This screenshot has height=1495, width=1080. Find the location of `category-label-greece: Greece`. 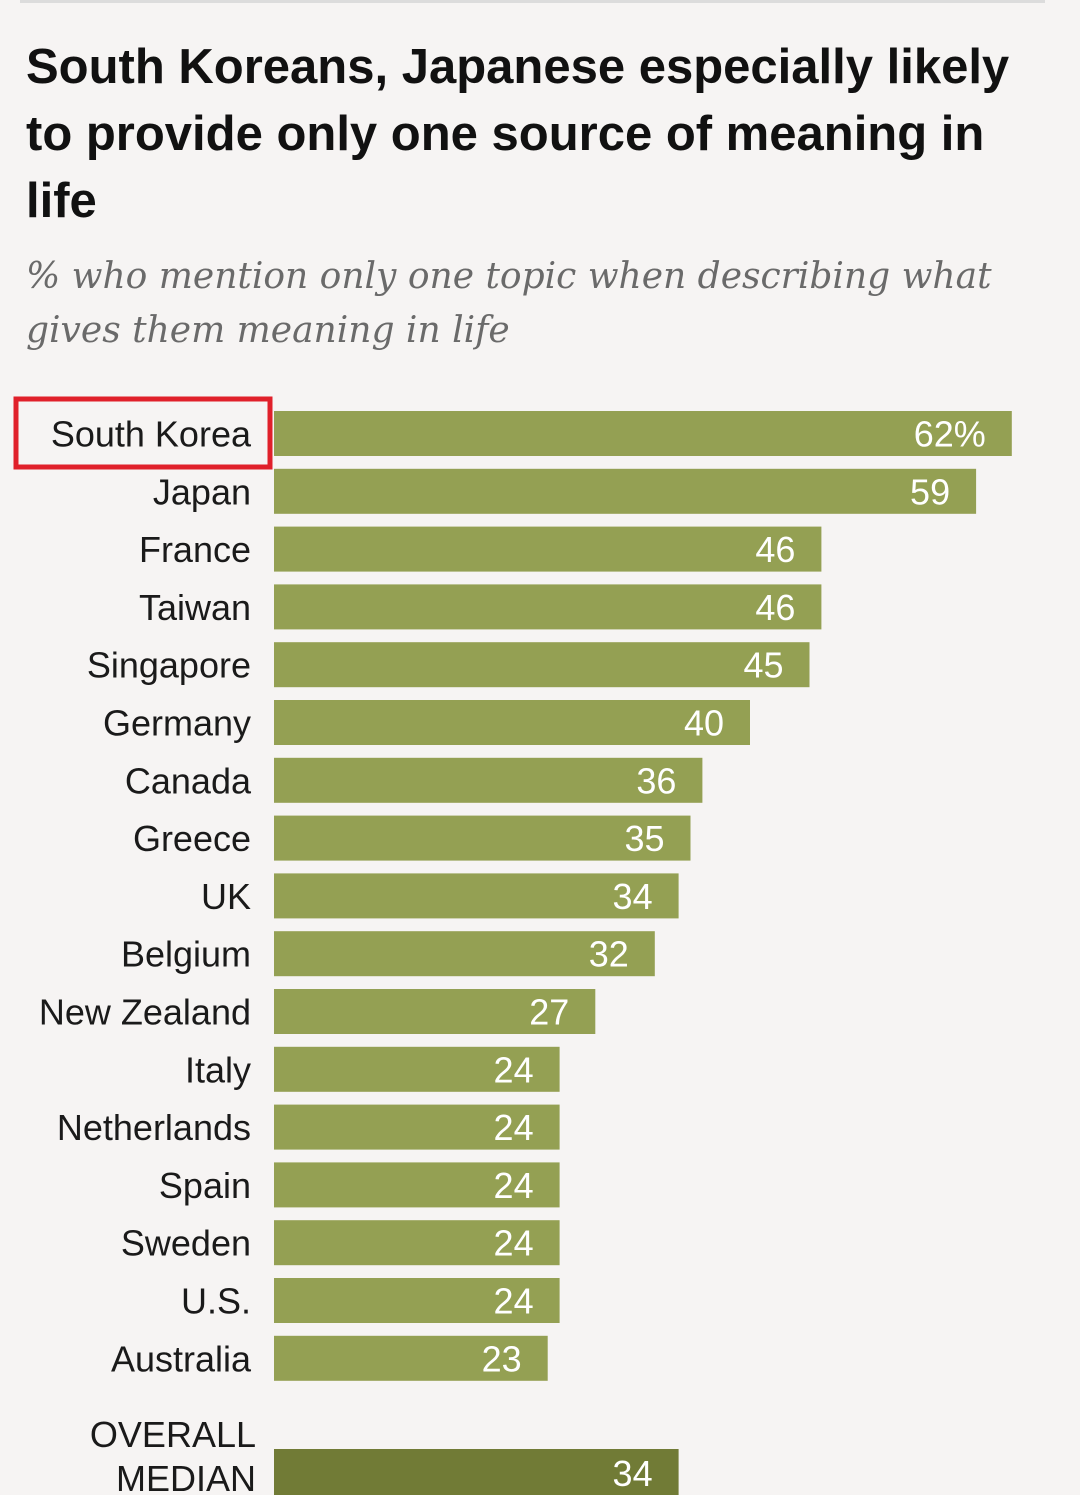

category-label-greece: Greece is located at coordinates (192, 838).